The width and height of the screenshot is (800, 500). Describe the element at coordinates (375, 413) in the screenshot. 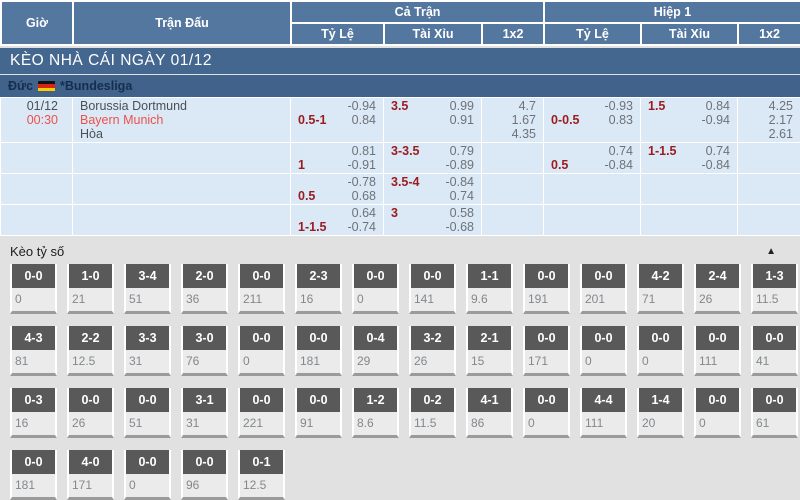

I see `score-cell: 1-2 8.6` at that location.